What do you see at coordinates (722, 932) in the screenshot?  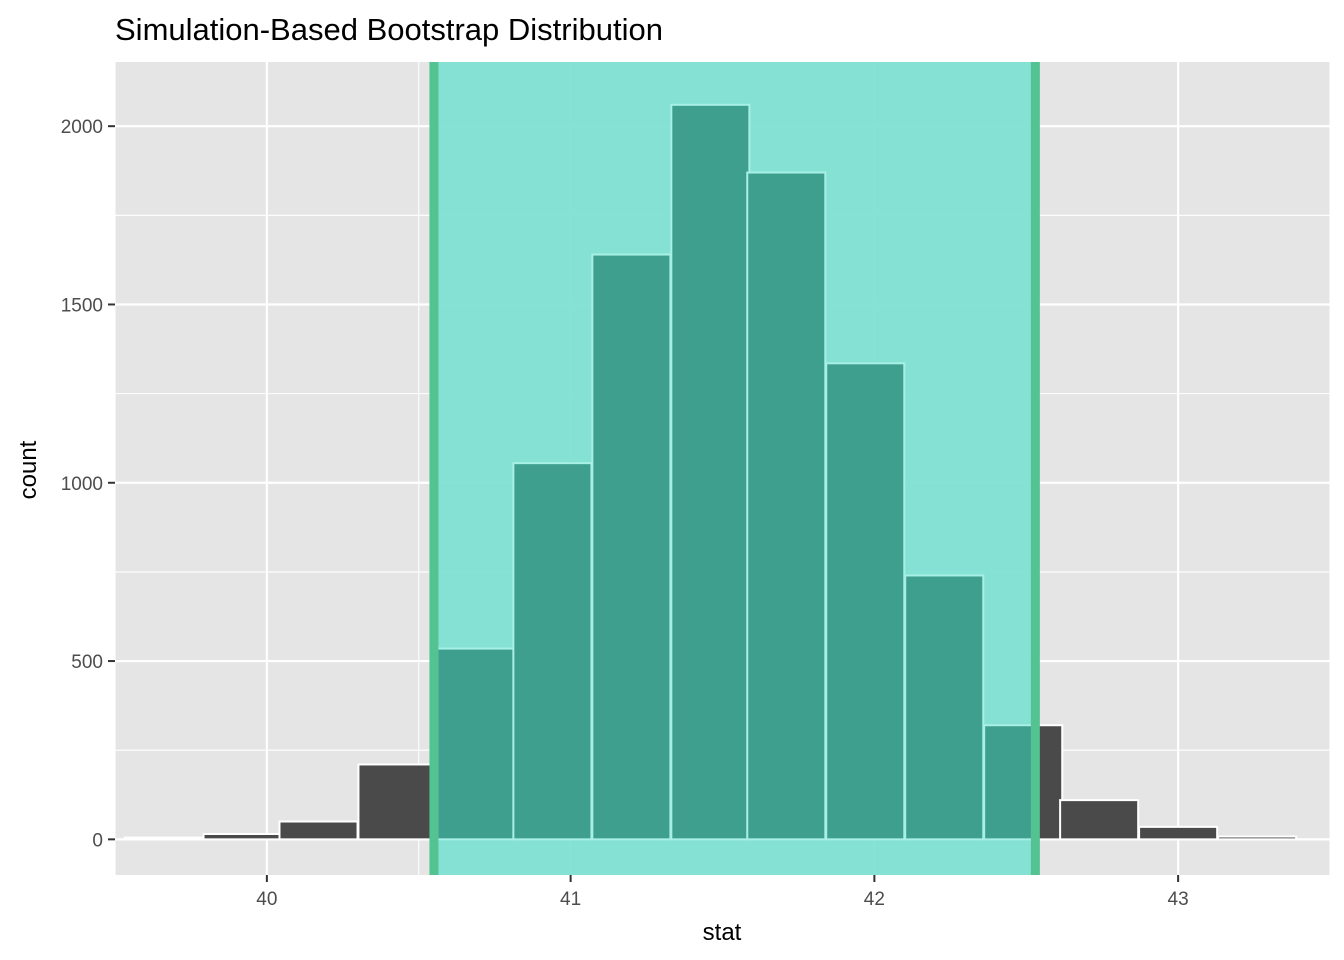 I see `x-axis-title: stat` at bounding box center [722, 932].